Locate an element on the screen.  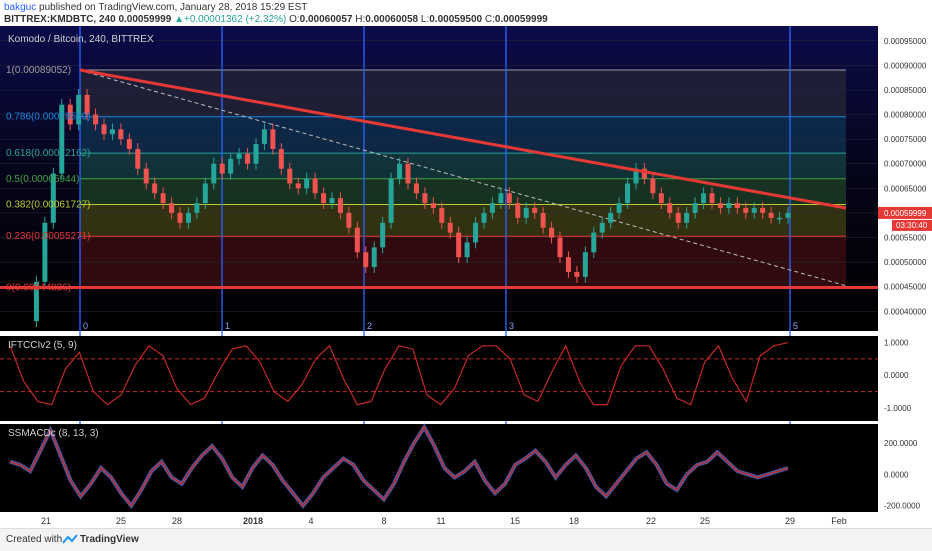
fib-label: 0.786(0.00079559) is located at coordinates (48, 117).